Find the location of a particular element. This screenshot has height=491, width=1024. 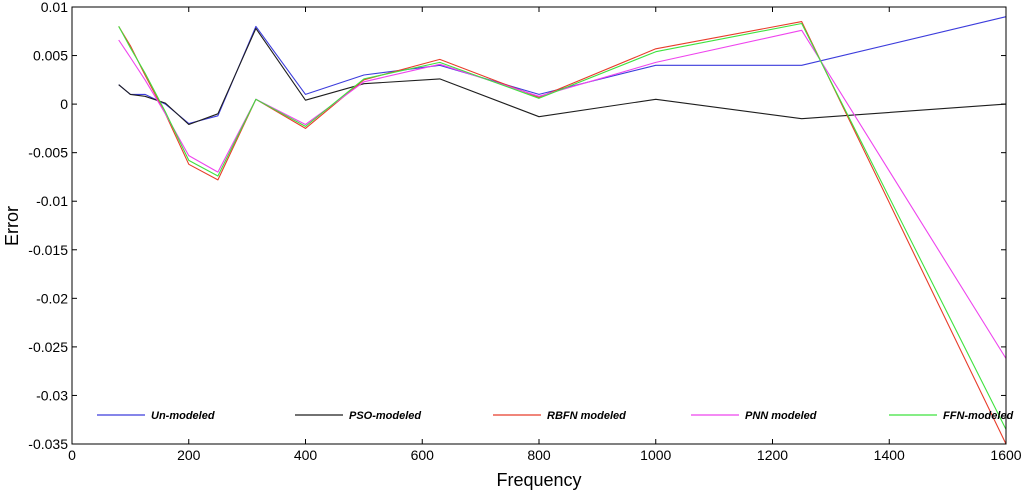

x-tick-label: 1400 is located at coordinates (889, 455).